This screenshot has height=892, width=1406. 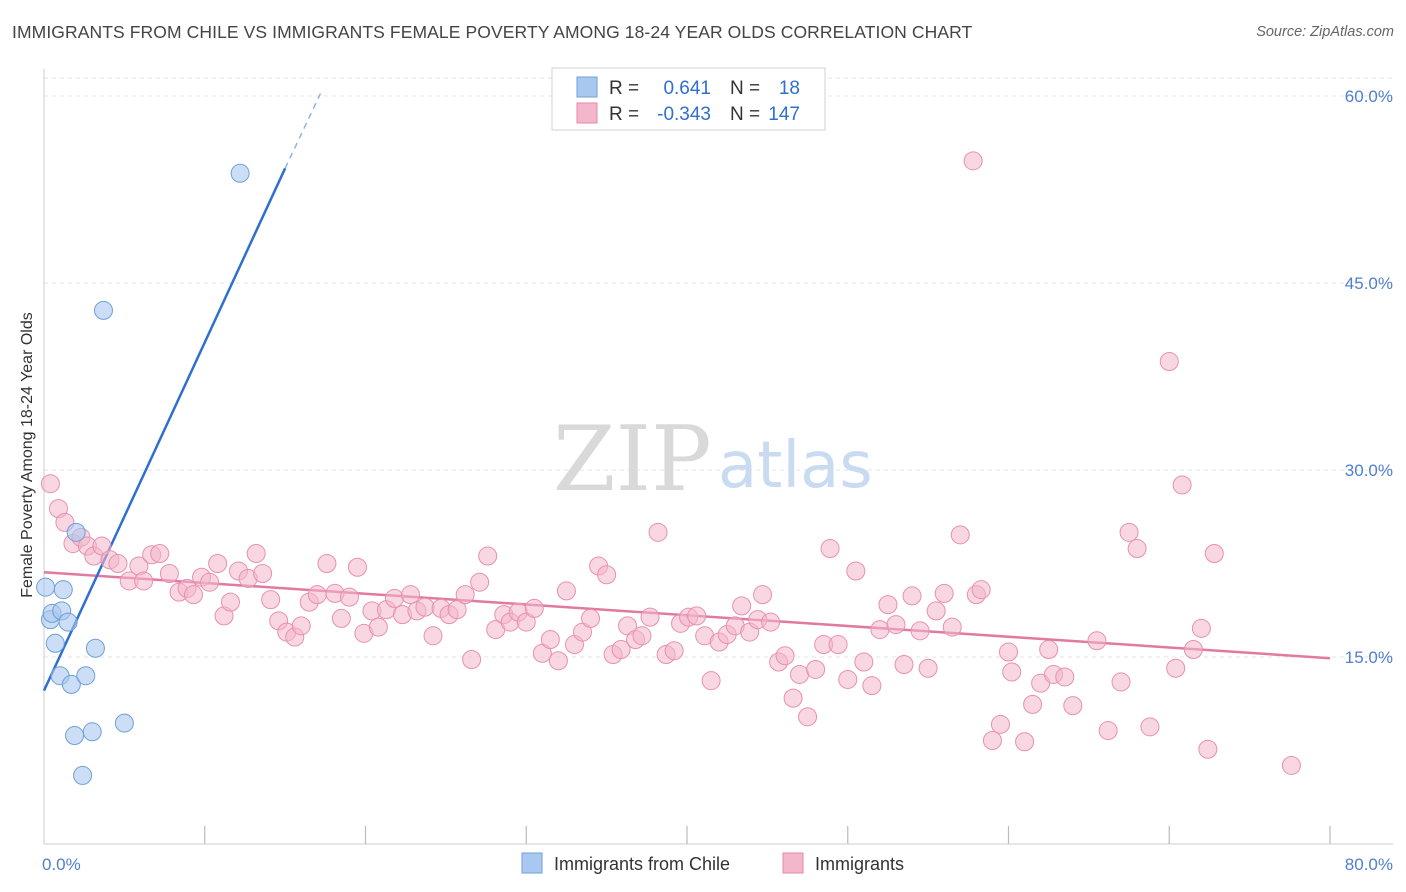 What do you see at coordinates (684, 114) in the screenshot?
I see `legend-r-value-immigrants: -0.343` at bounding box center [684, 114].